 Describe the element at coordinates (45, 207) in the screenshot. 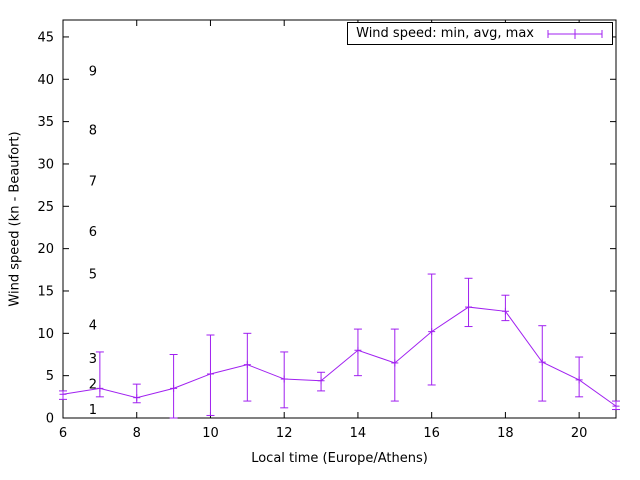

I see `y-tick-label: 25` at that location.